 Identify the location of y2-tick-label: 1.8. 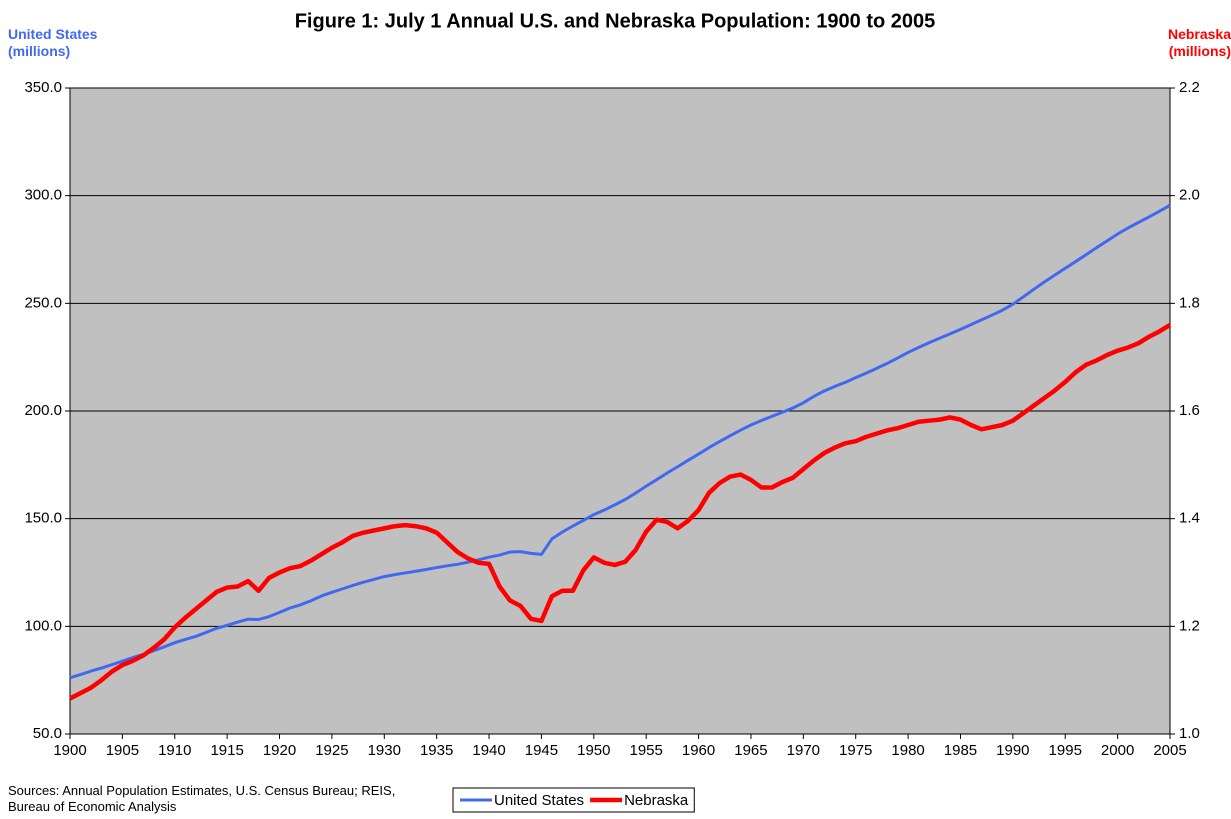
(1189, 302).